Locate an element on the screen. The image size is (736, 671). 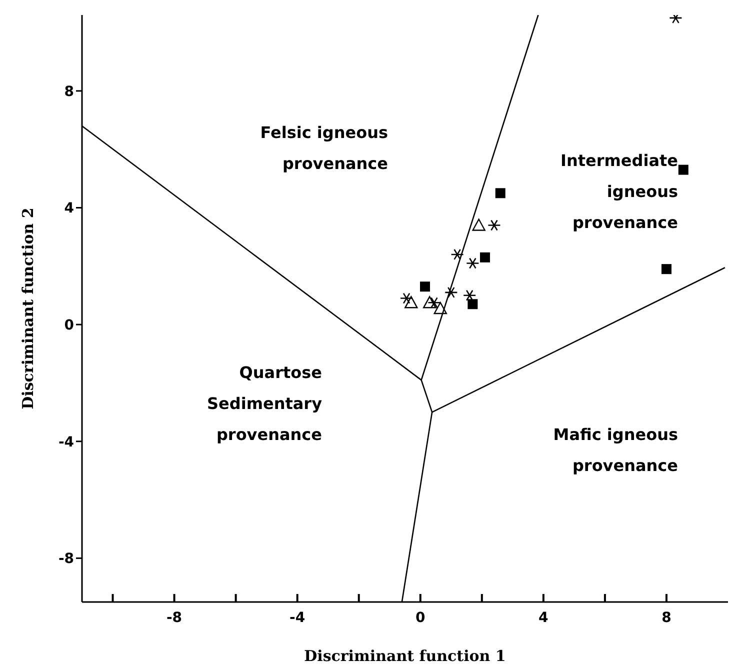
x-tick-label: -8 is located at coordinates (174, 618).